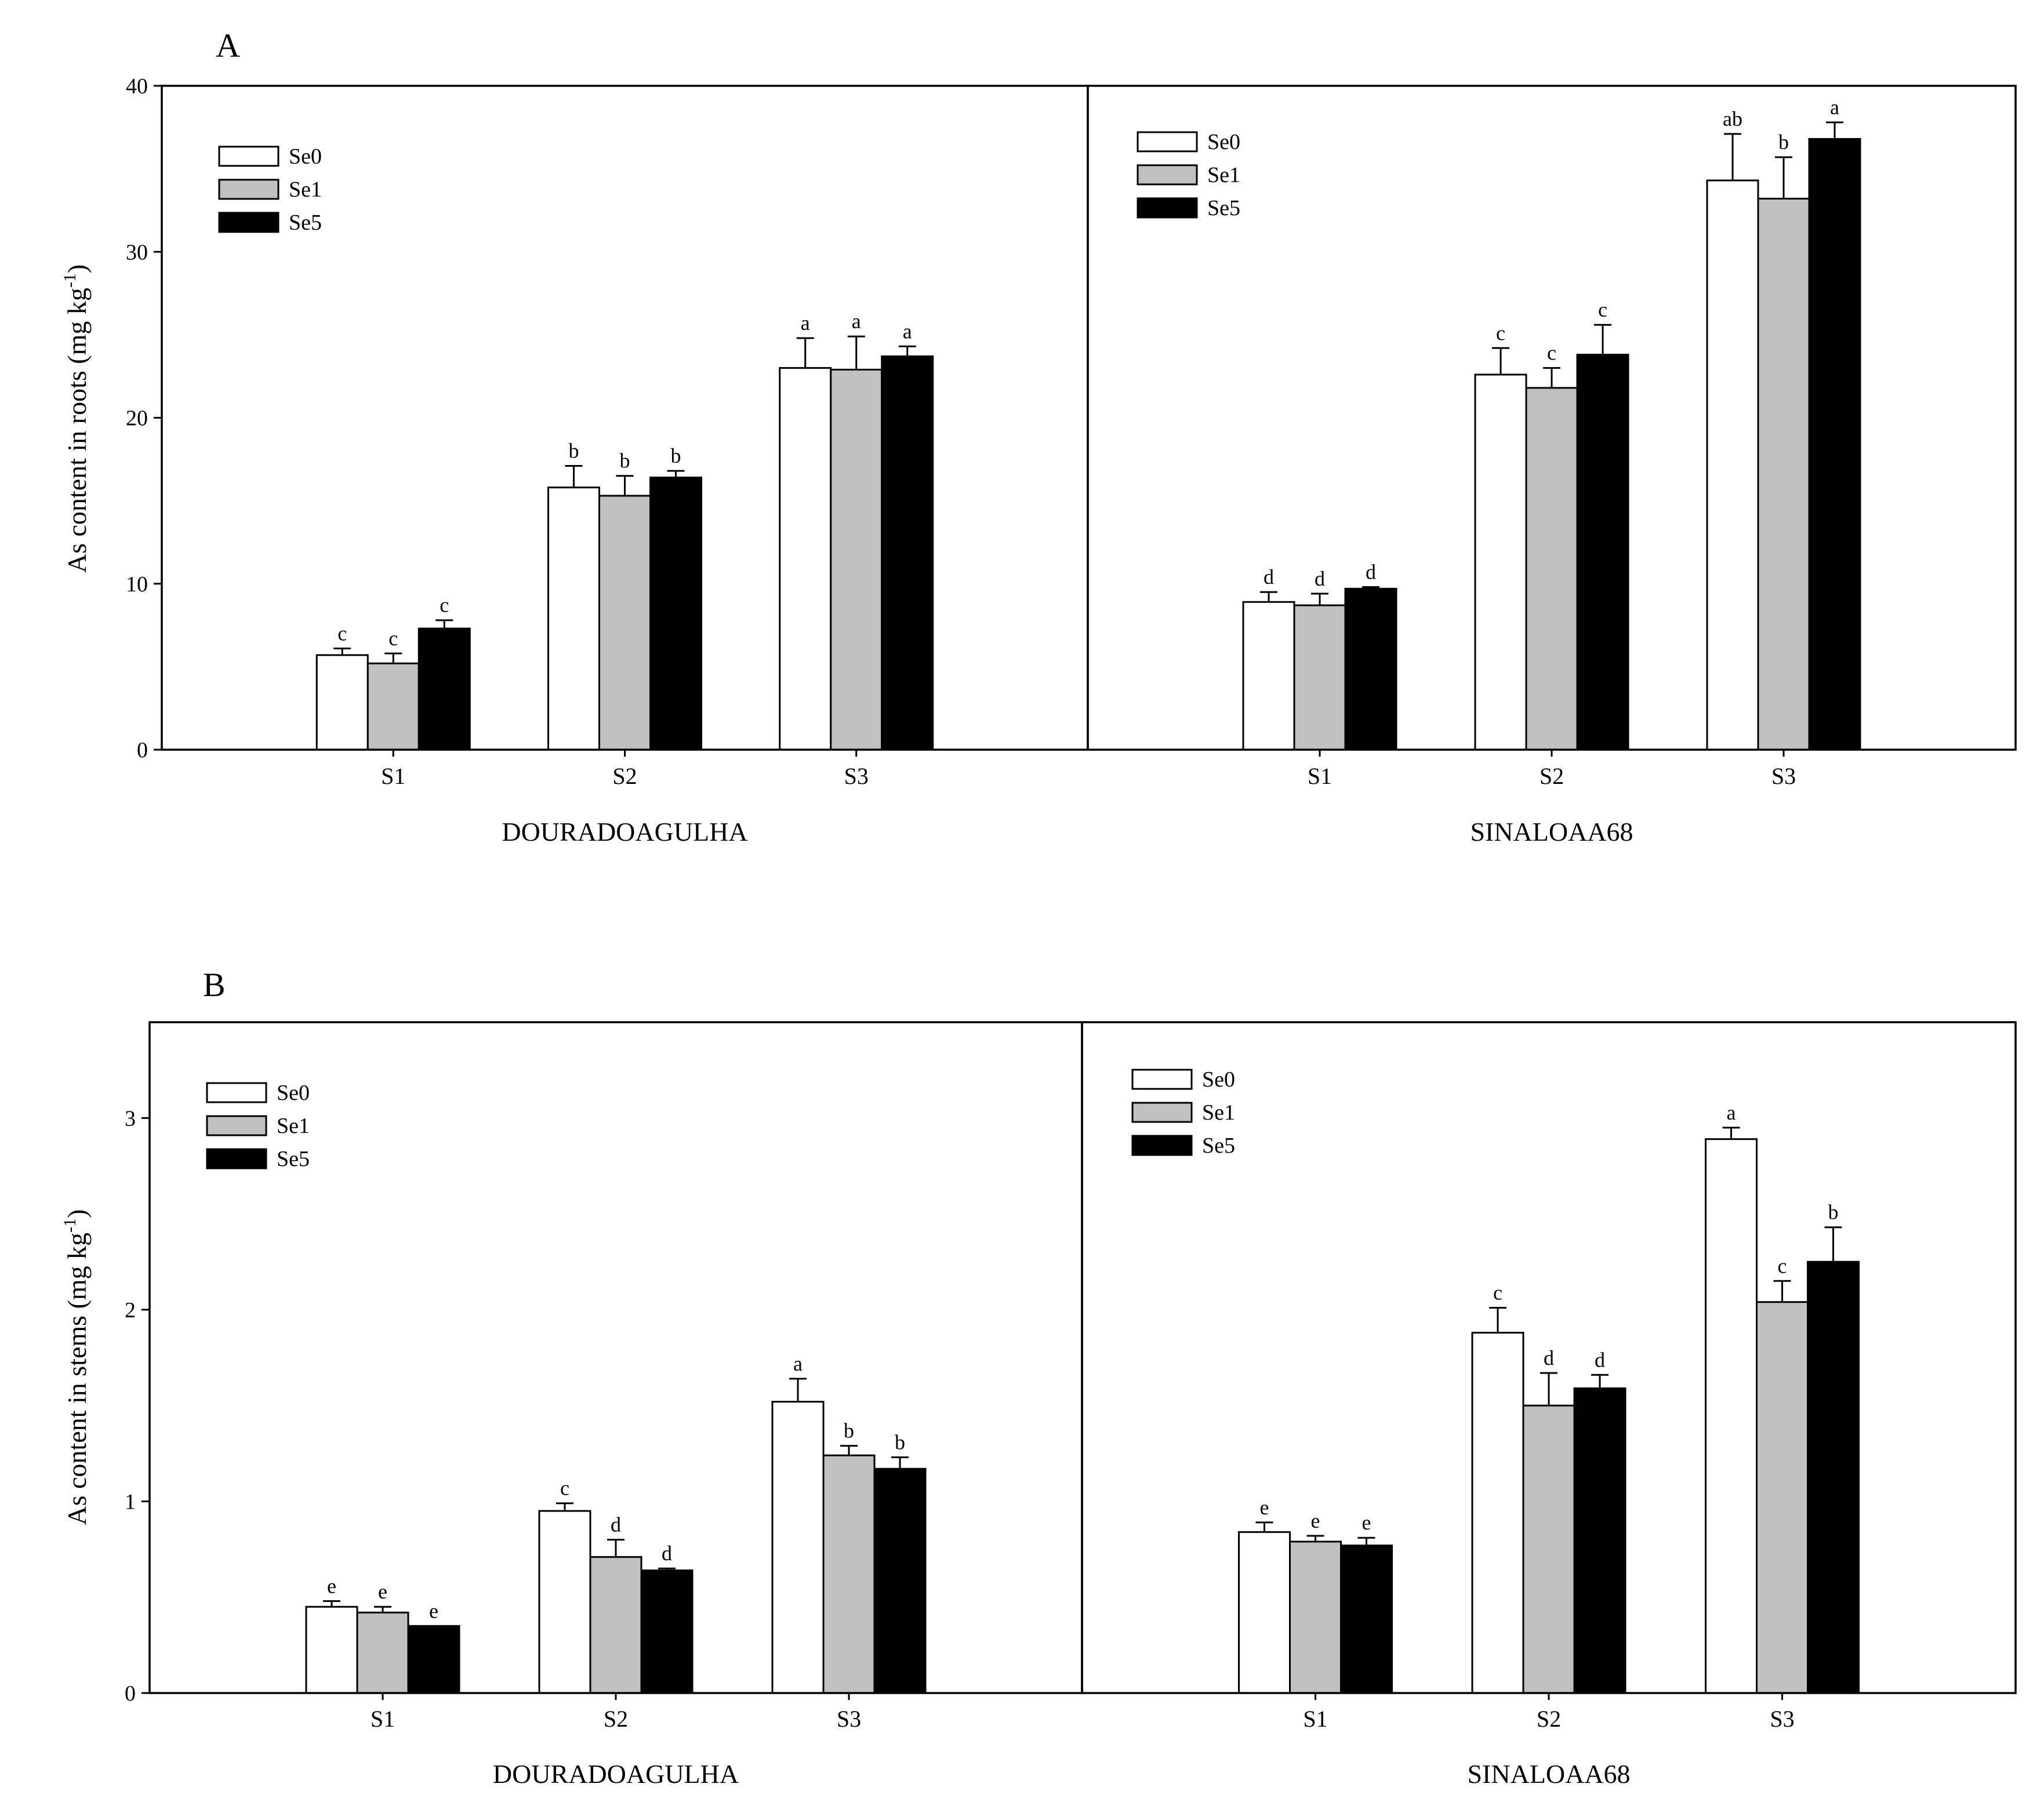  What do you see at coordinates (214, 985) in the screenshot?
I see `panel-letter: B` at bounding box center [214, 985].